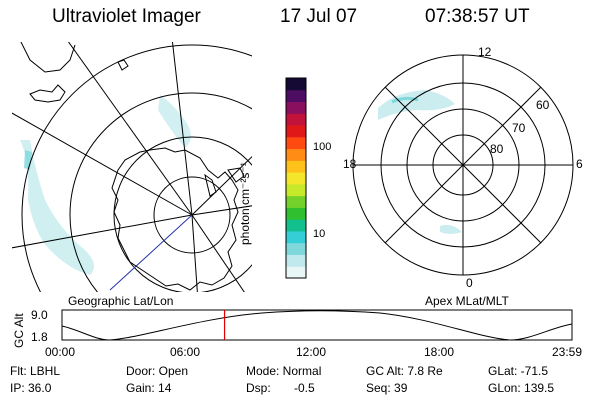  I want to click on gc-alt-status: GC Alt: 7.8 Re, so click(404, 371).